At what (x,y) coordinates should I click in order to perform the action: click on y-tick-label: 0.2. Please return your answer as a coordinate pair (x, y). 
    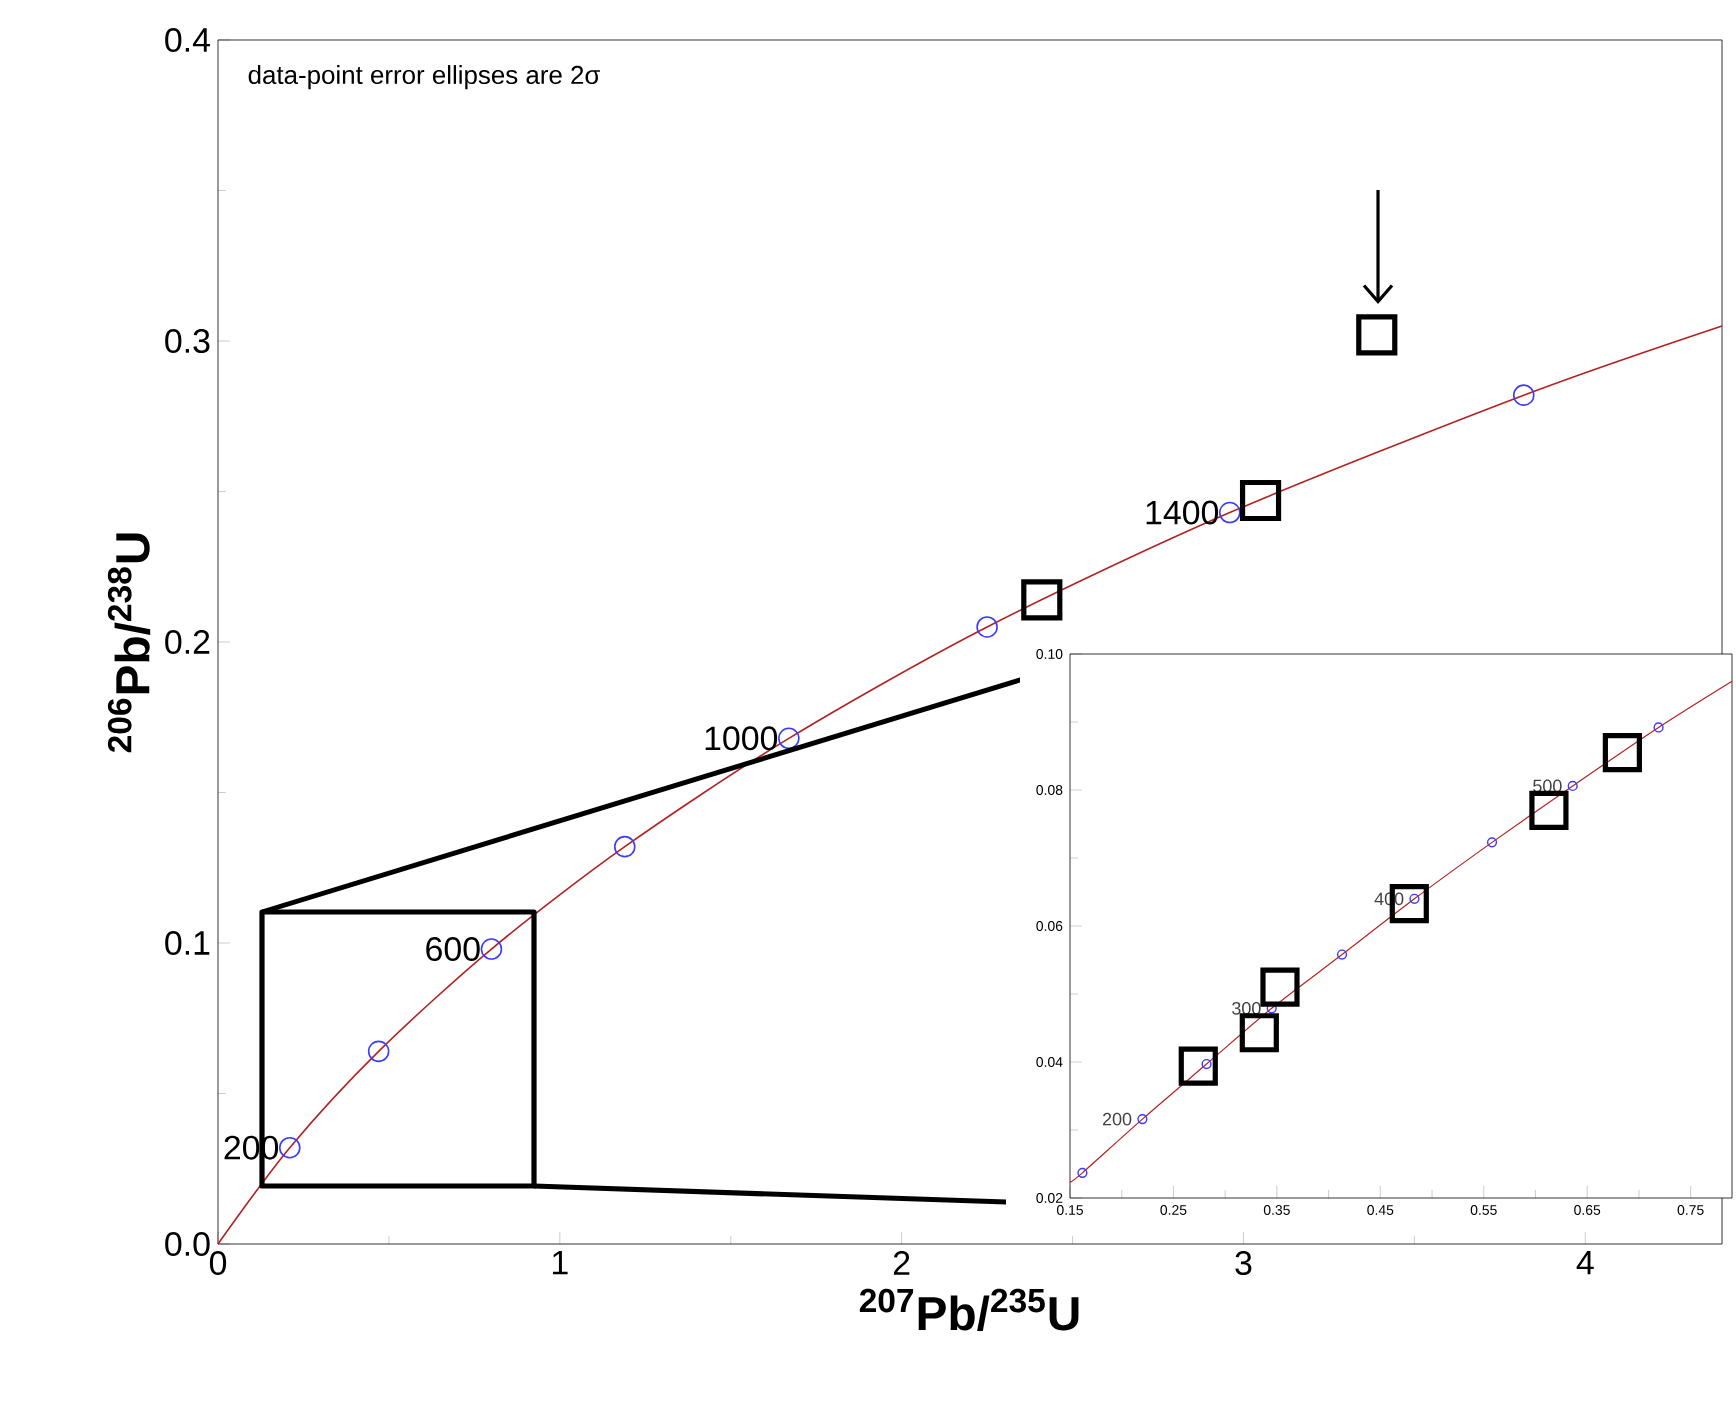
    Looking at the image, I should click on (187, 642).